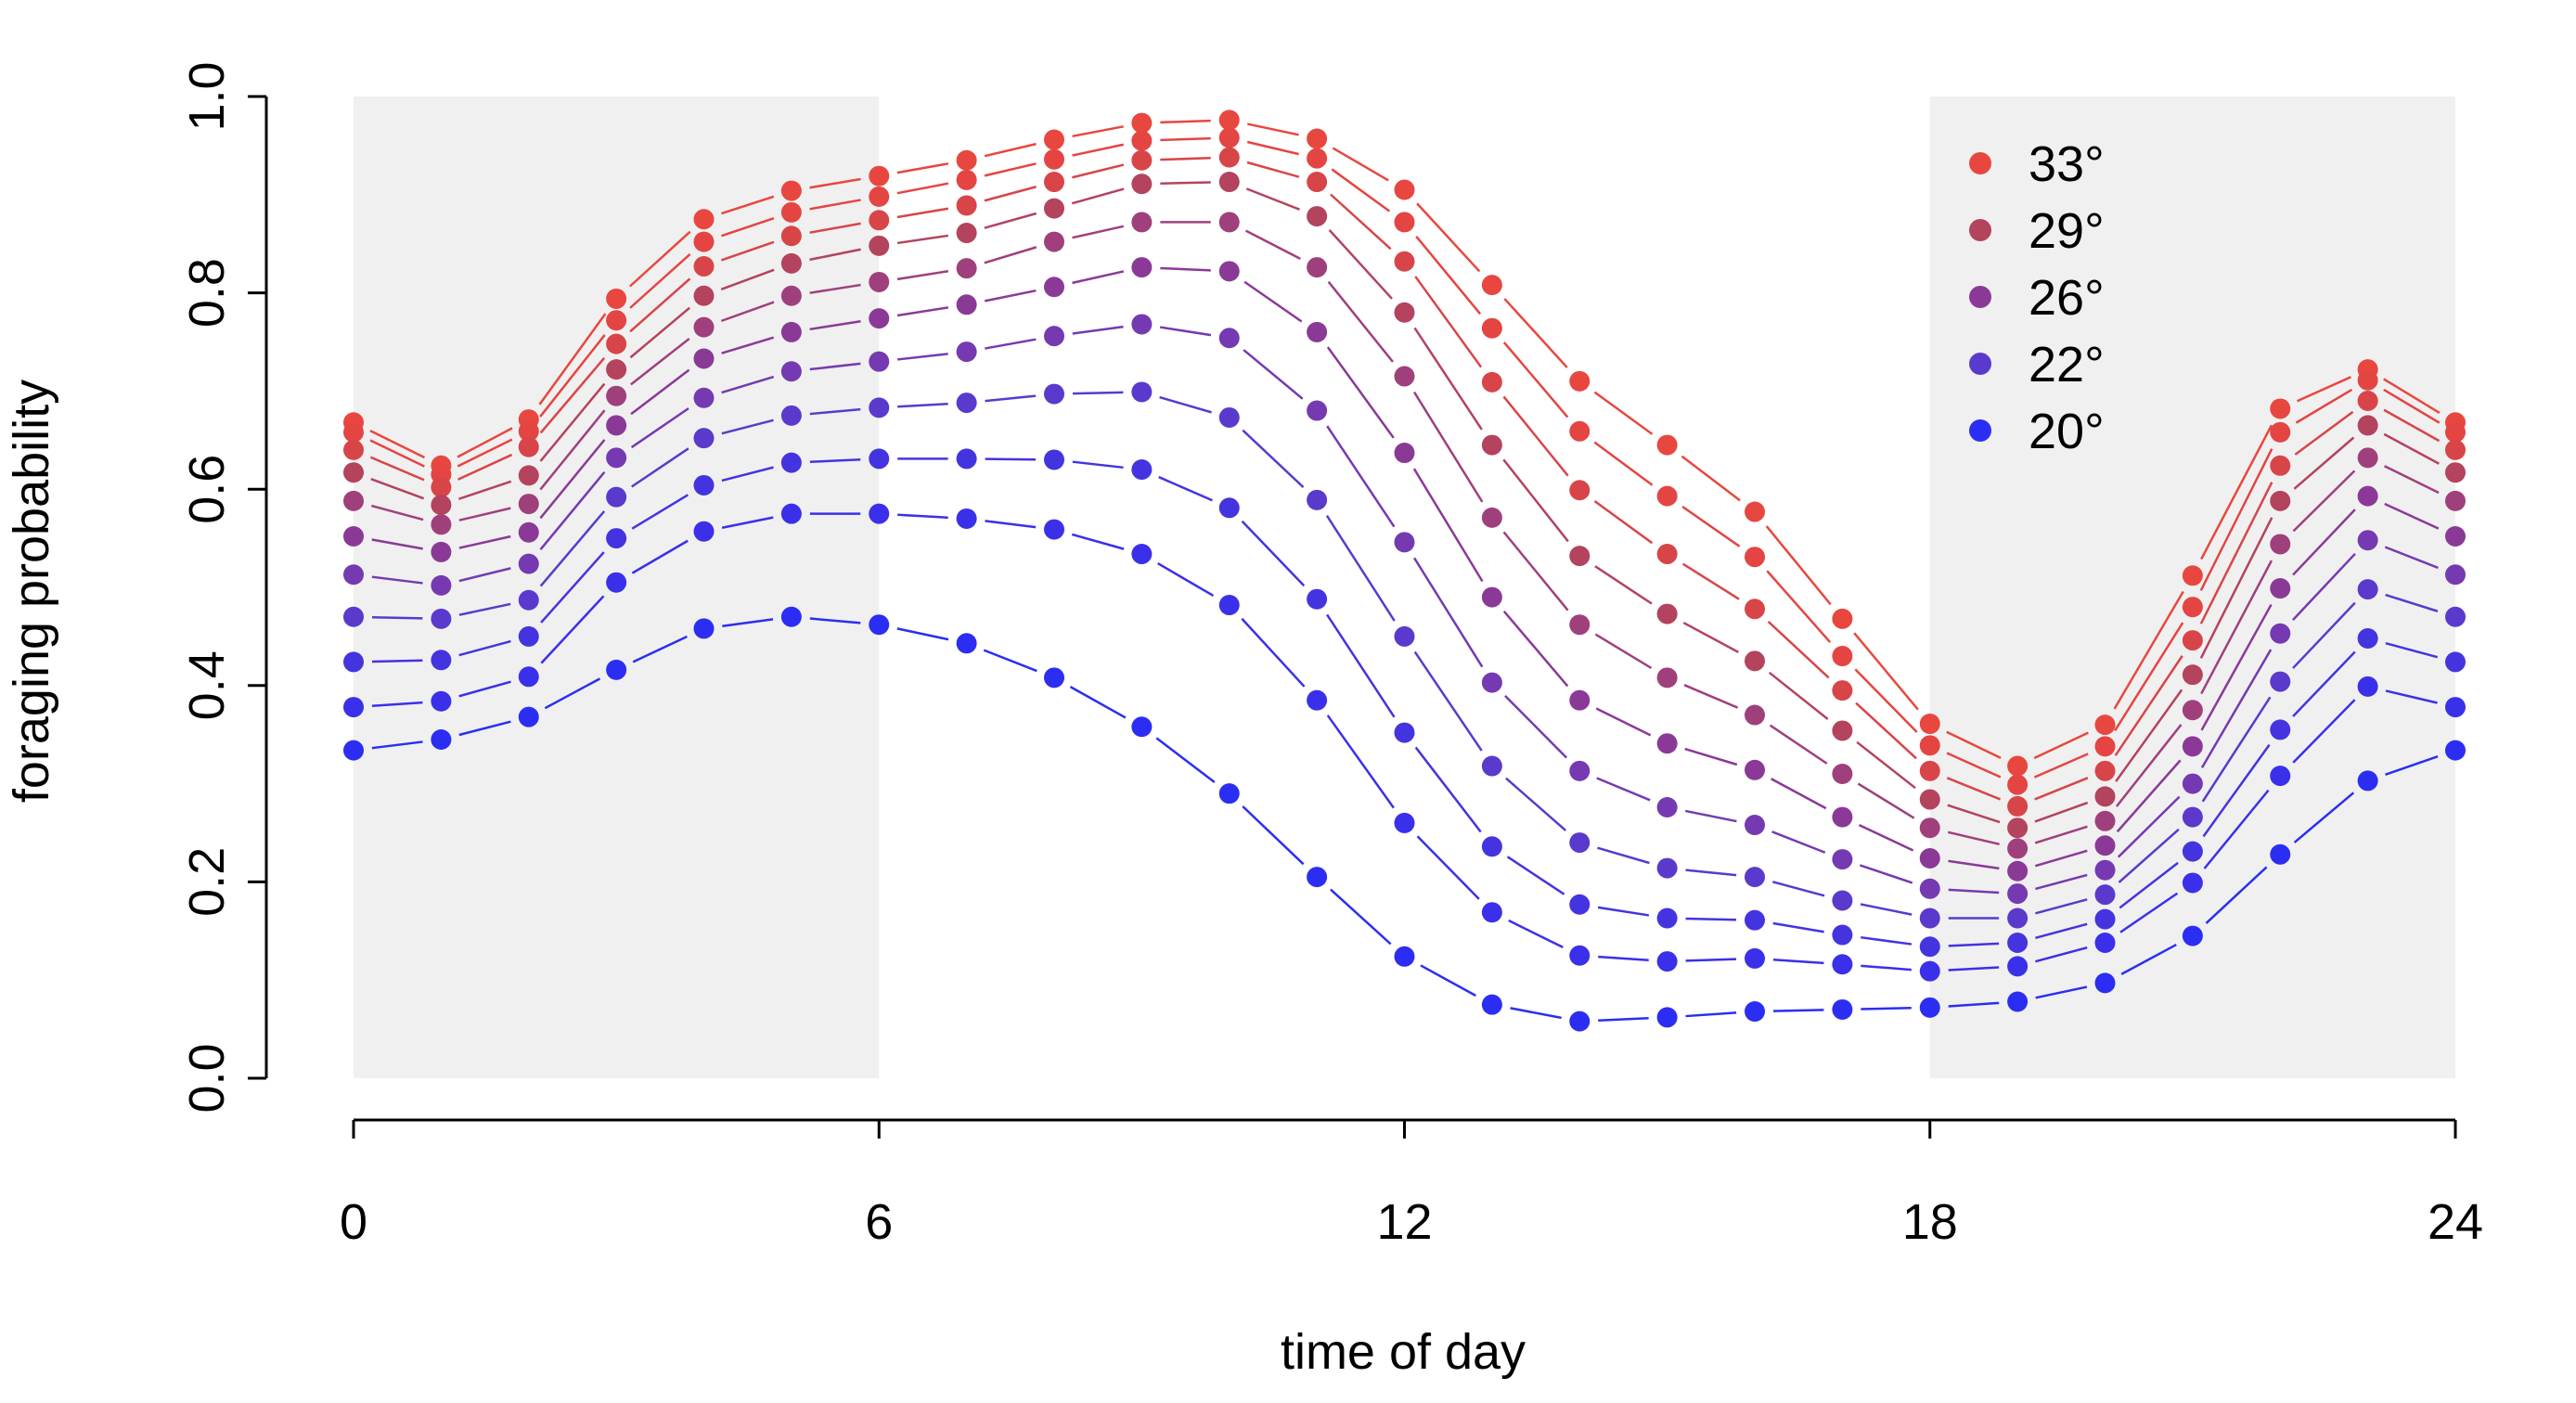  Describe the element at coordinates (207, 489) in the screenshot. I see `y-tick-label-3: 0.6` at that location.